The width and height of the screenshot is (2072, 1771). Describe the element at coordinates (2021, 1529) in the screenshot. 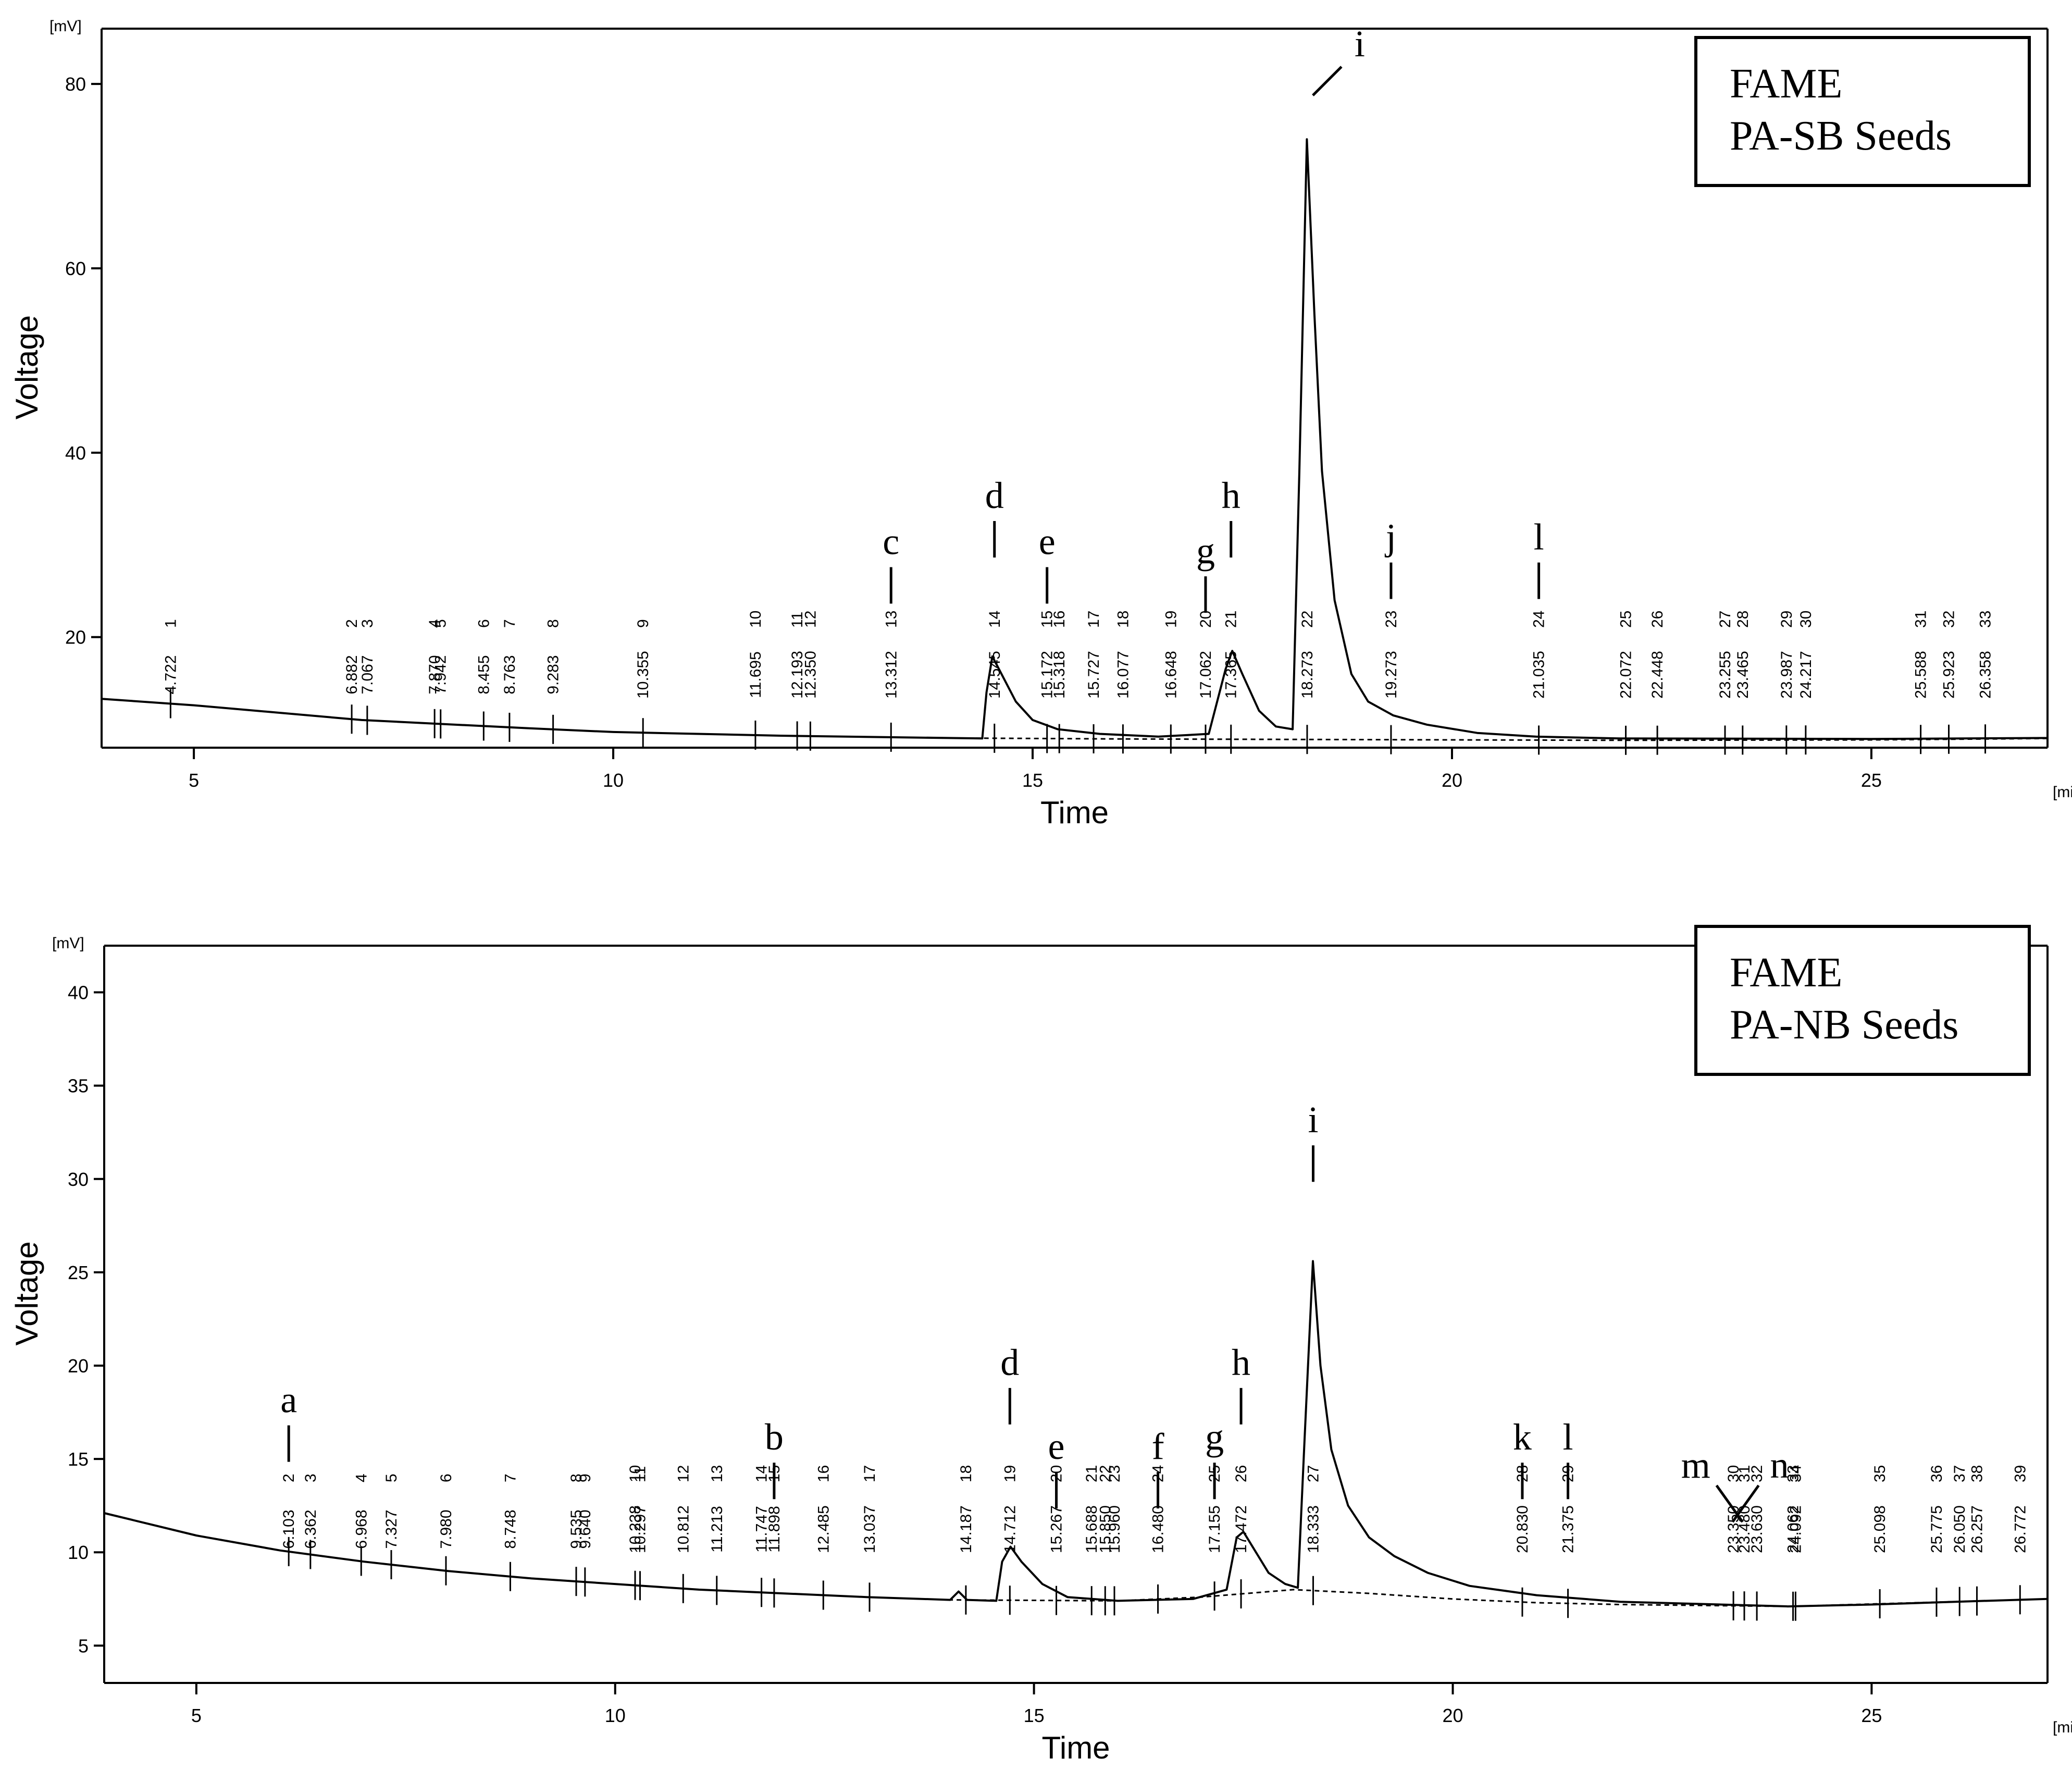

I see `retention-time-label: 26.772` at that location.